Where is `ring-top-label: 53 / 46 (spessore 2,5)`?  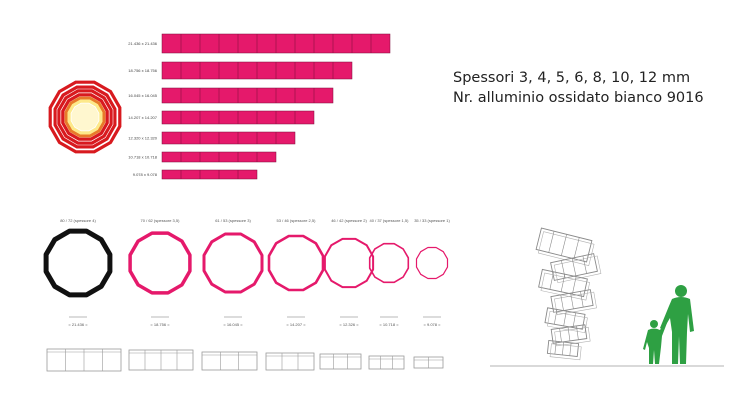
ring-top-label: 53 / 46 (spessore 2,5) is located at coordinates (297, 220).